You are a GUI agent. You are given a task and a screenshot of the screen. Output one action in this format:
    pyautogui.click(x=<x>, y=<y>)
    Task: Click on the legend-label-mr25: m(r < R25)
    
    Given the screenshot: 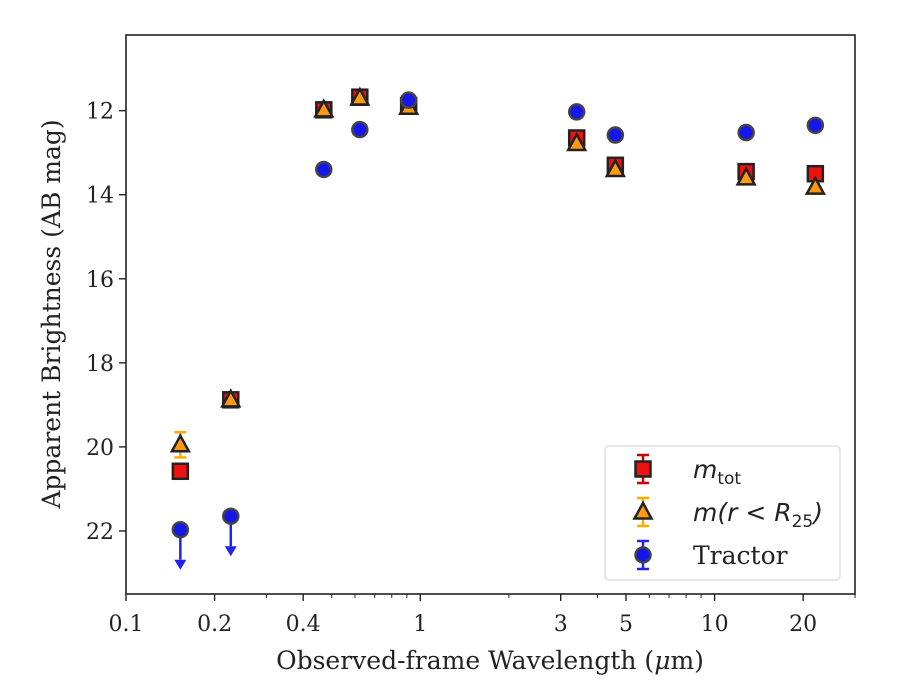 What is the action you would take?
    pyautogui.click(x=758, y=515)
    